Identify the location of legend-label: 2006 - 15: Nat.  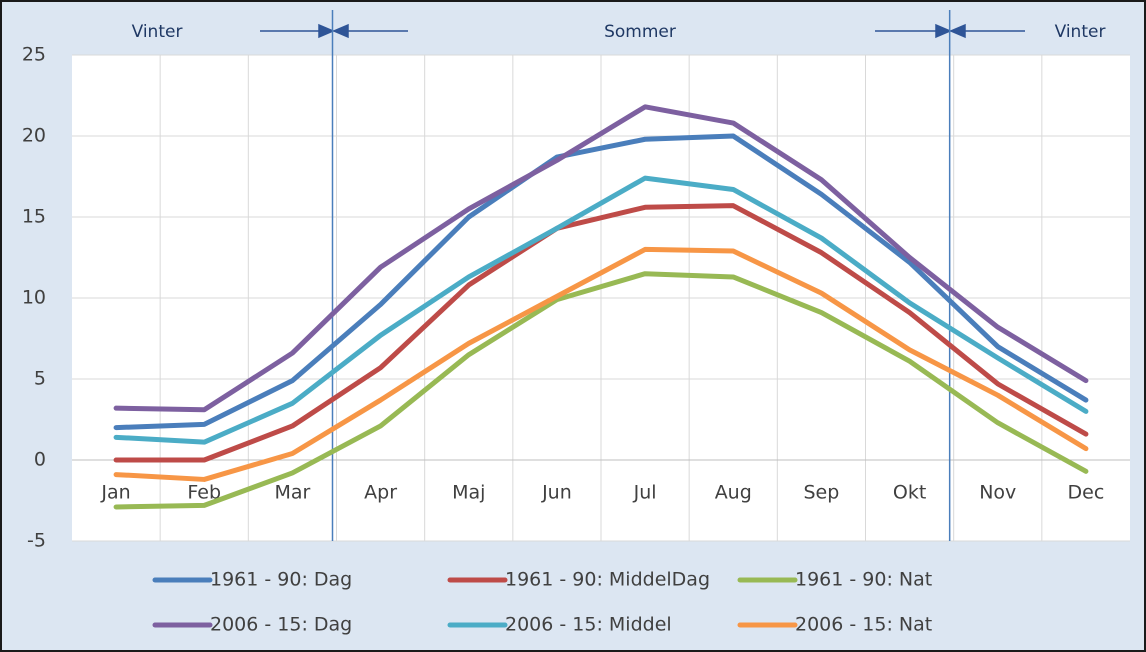
(863, 625).